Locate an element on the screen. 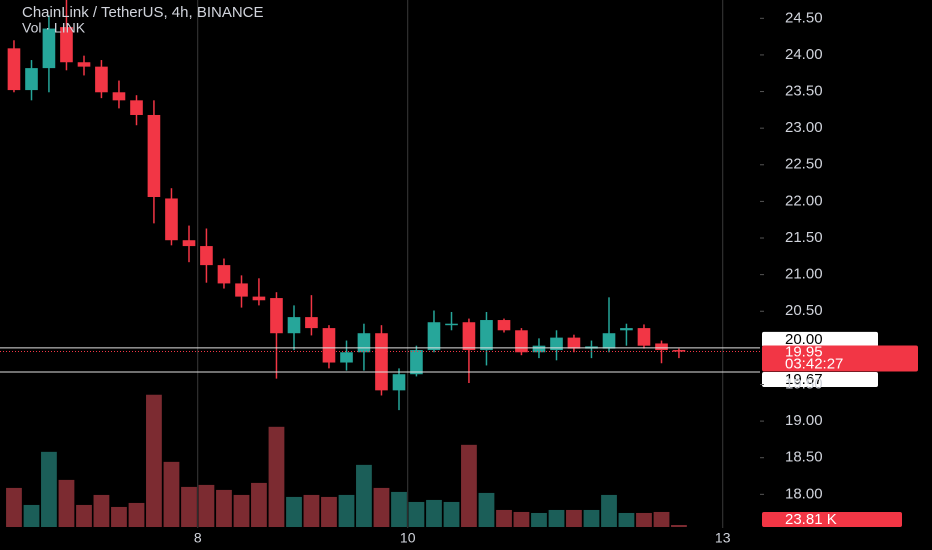 This screenshot has width=932, height=550. y-tick-label: 24.50 is located at coordinates (804, 17).